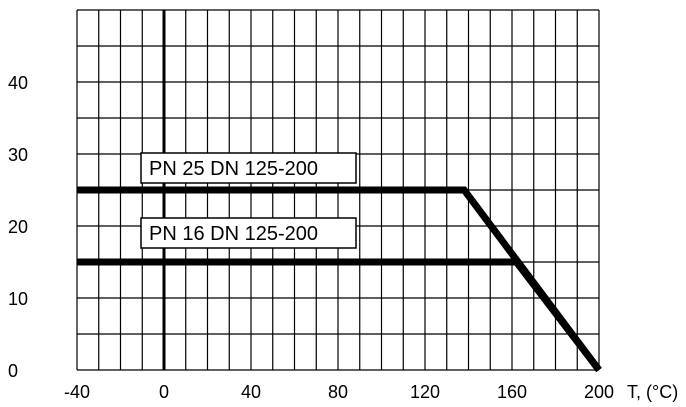 Image resolution: width=686 pixels, height=407 pixels. Describe the element at coordinates (18, 83) in the screenshot. I see `y-tick-label: 40` at that location.